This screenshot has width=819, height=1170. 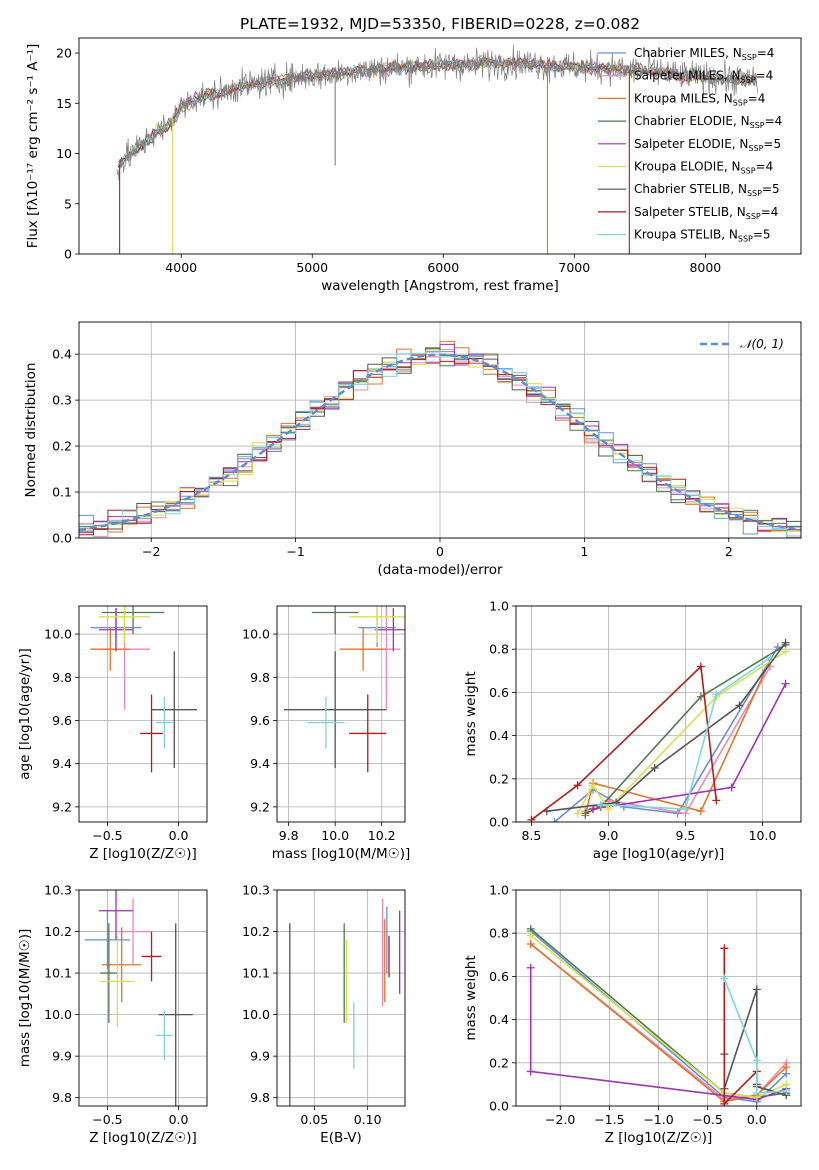 I want to click on x-axis-label: Z [log10(Z/Z☉)], so click(x=143, y=854).